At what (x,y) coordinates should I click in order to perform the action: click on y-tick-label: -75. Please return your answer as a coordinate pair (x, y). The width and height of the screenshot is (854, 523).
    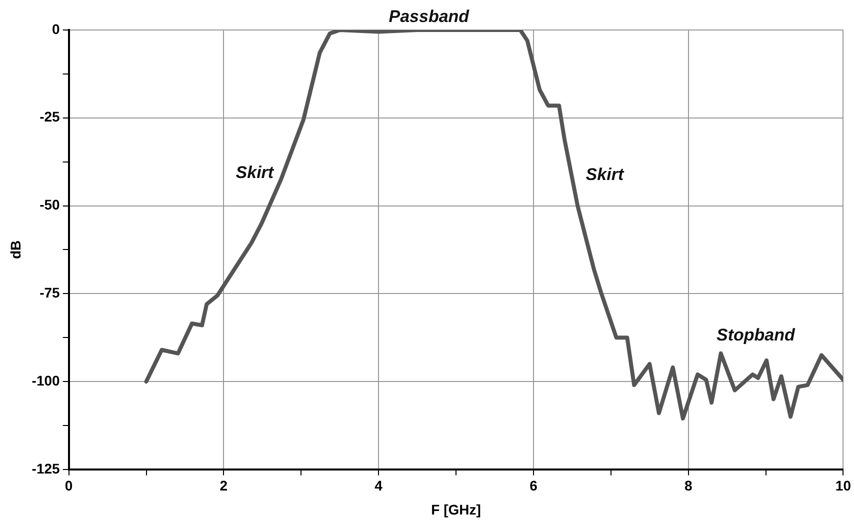
    Looking at the image, I should click on (50, 292).